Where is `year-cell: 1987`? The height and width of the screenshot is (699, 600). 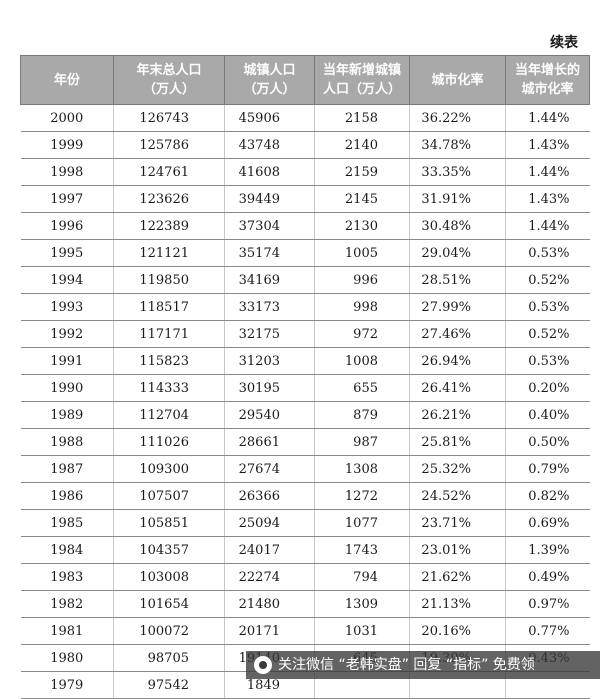
year-cell: 1987 is located at coordinates (67, 469).